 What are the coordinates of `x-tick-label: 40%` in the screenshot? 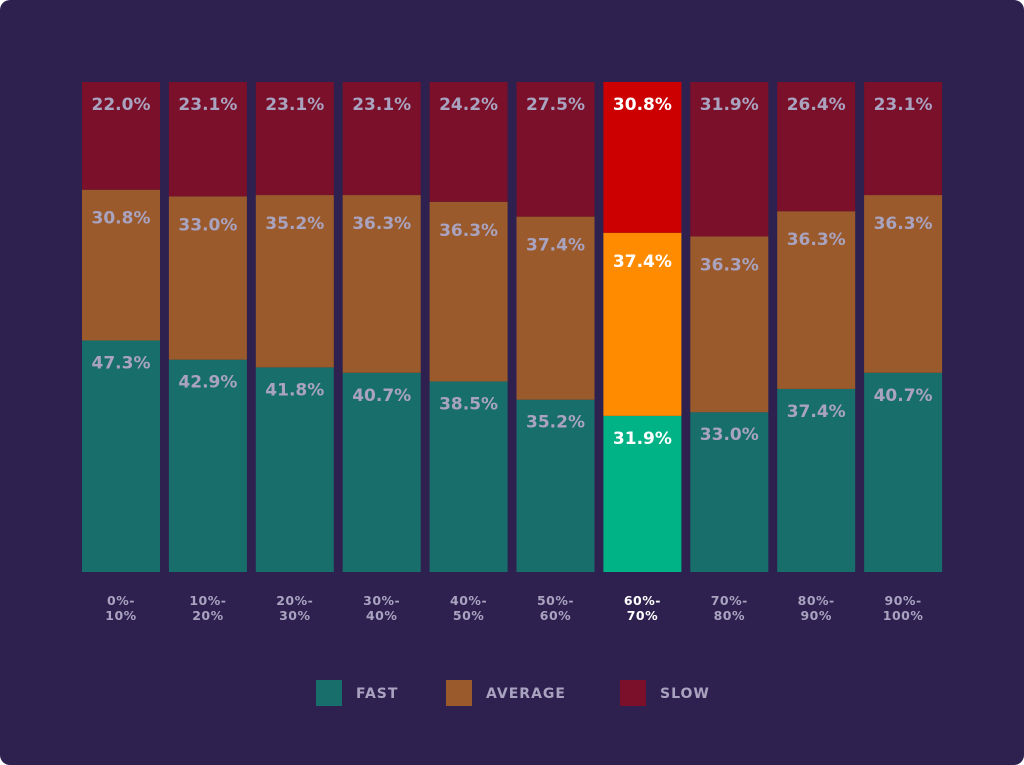 It's located at (381, 615).